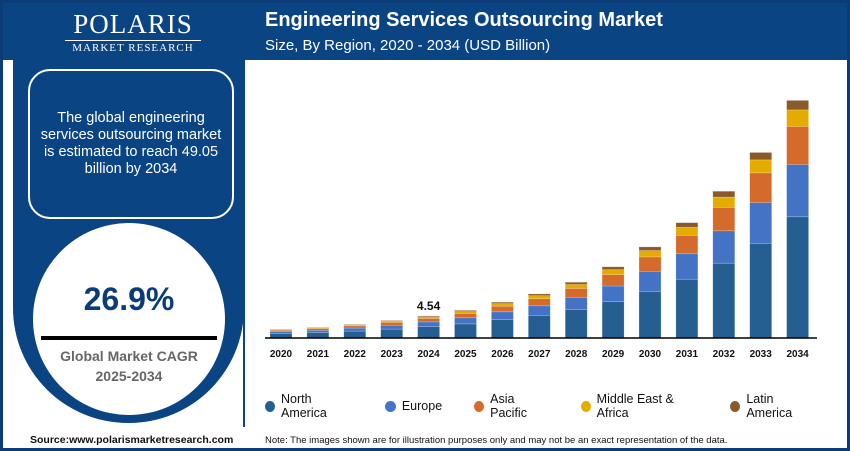 The width and height of the screenshot is (850, 451). What do you see at coordinates (129, 319) in the screenshot?
I see `cagr-circle: 26.9% Global Market CAGR 2025-2034` at bounding box center [129, 319].